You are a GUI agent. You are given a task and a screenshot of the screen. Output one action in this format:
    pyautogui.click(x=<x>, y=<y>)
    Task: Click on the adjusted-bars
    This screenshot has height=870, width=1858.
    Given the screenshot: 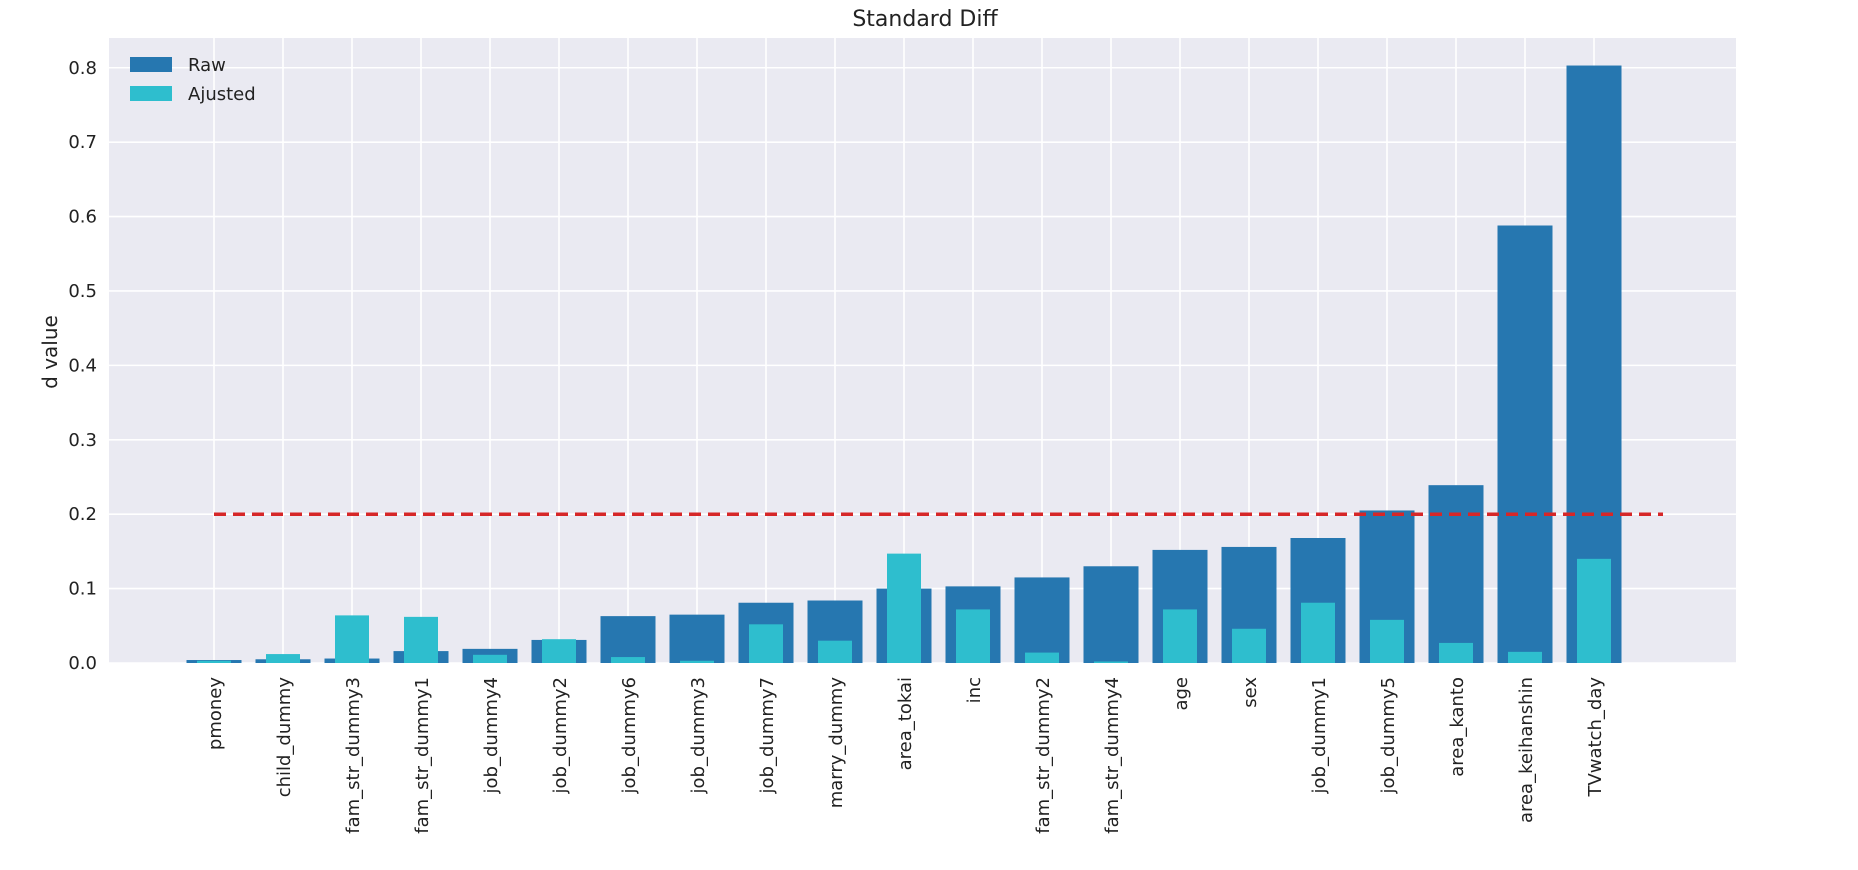 What is the action you would take?
    pyautogui.click(x=904, y=608)
    